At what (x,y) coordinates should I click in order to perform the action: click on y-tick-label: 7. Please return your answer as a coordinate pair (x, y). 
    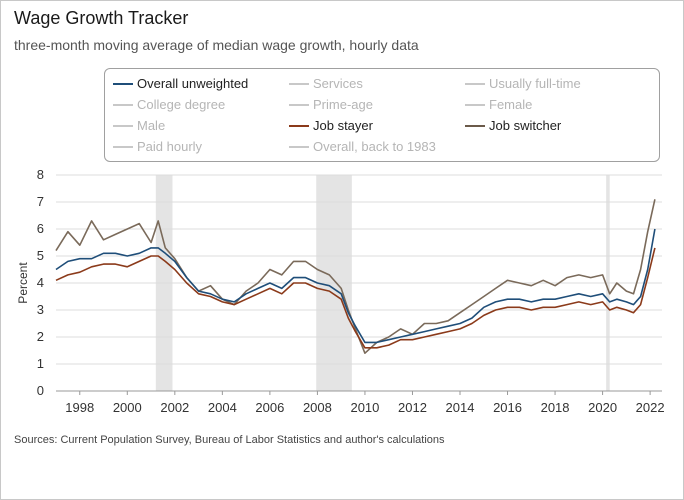
    Looking at the image, I should click on (40, 201).